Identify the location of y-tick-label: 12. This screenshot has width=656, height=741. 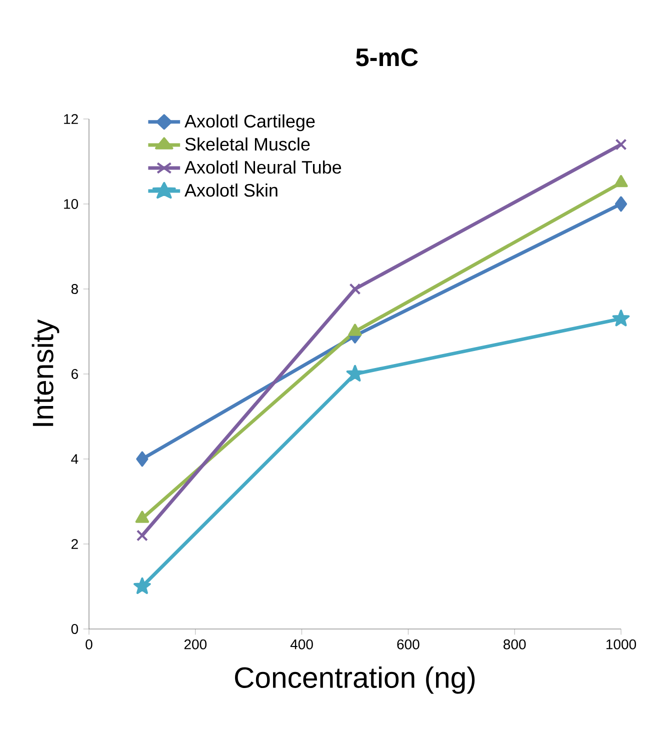
(71, 119).